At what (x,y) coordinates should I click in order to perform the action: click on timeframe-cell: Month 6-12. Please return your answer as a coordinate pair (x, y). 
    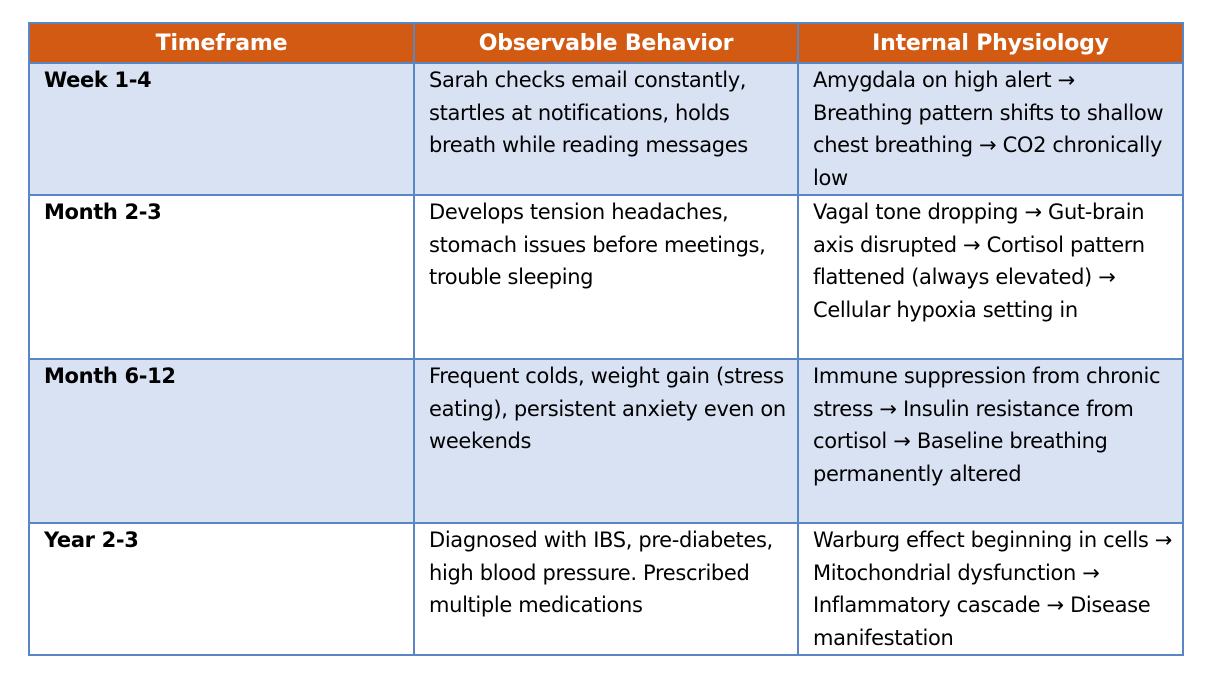
    Looking at the image, I should click on (221, 441).